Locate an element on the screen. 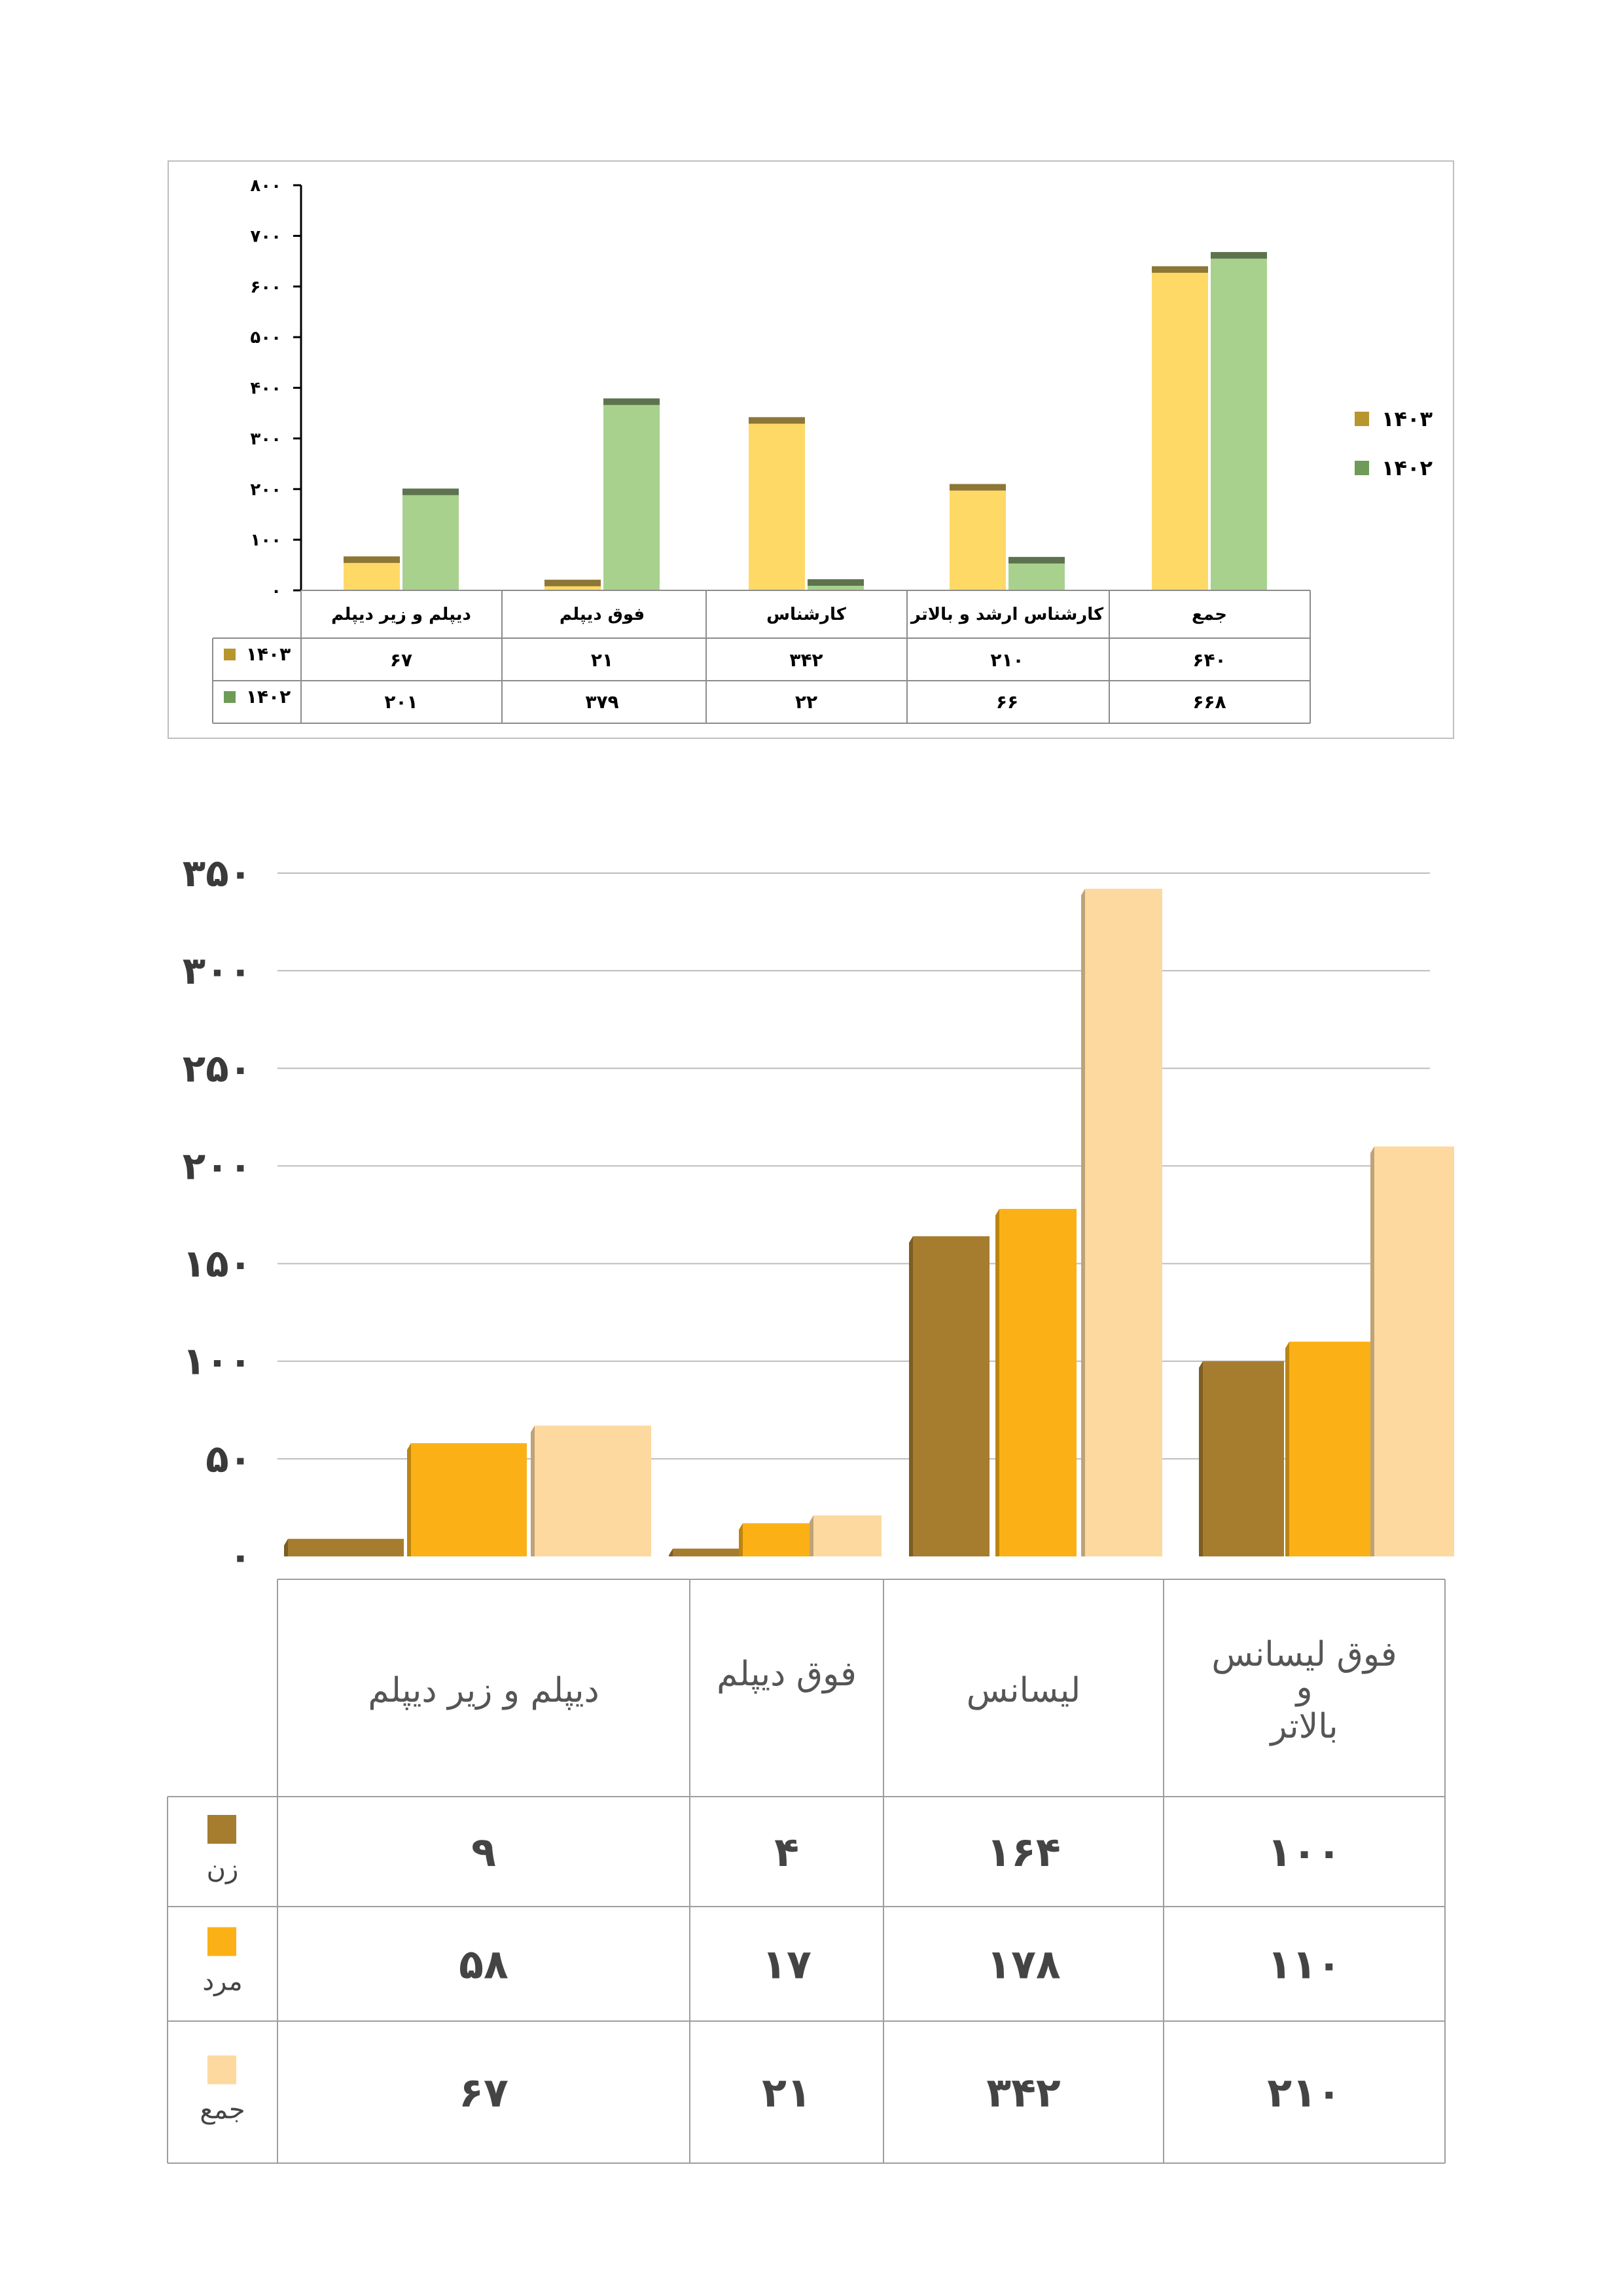  table-category-label: جمع is located at coordinates (1209, 614).